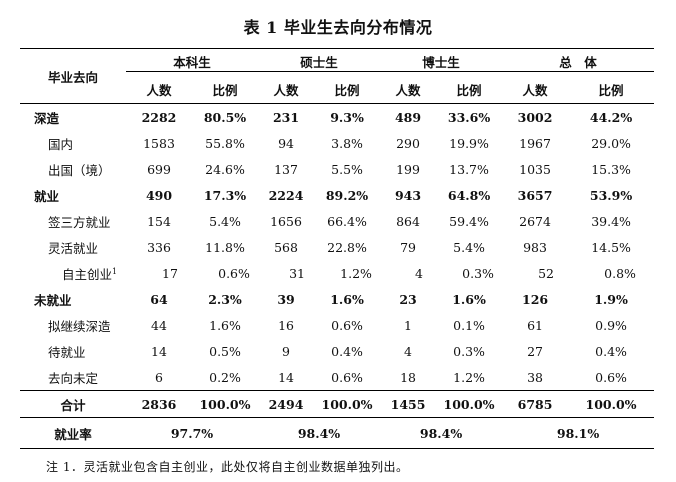 This screenshot has width=676, height=482. I want to click on row-label-text: 灵活就业, so click(73, 248).